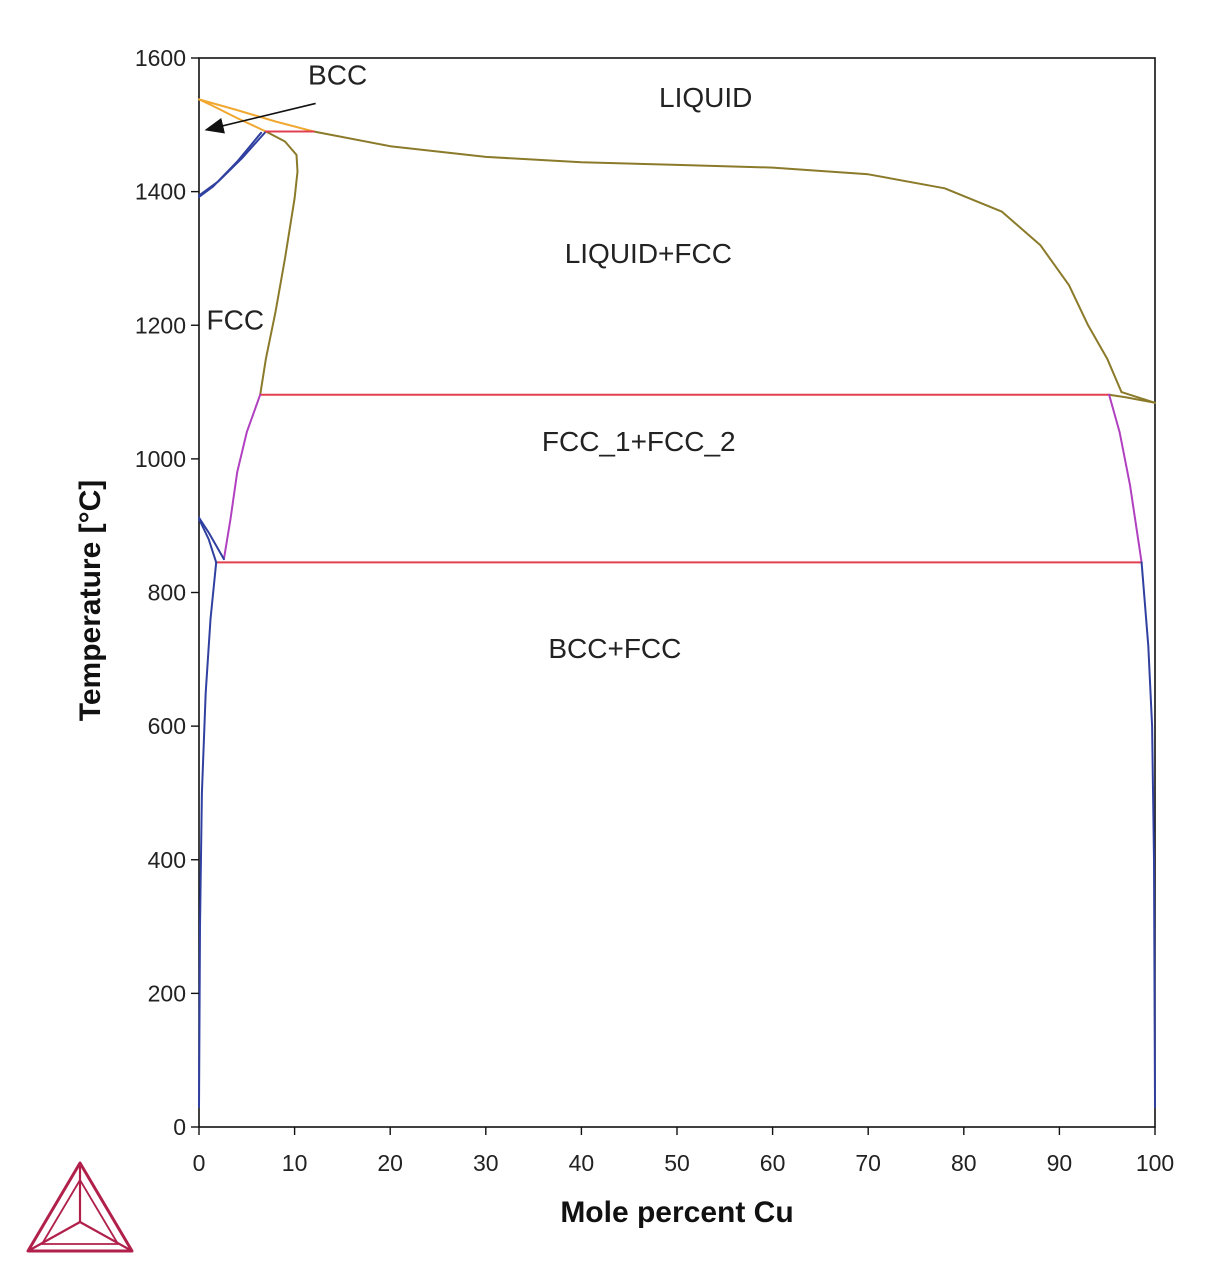  What do you see at coordinates (1148, 834) in the screenshot?
I see `boundary-fcc-solvus-cu-end` at bounding box center [1148, 834].